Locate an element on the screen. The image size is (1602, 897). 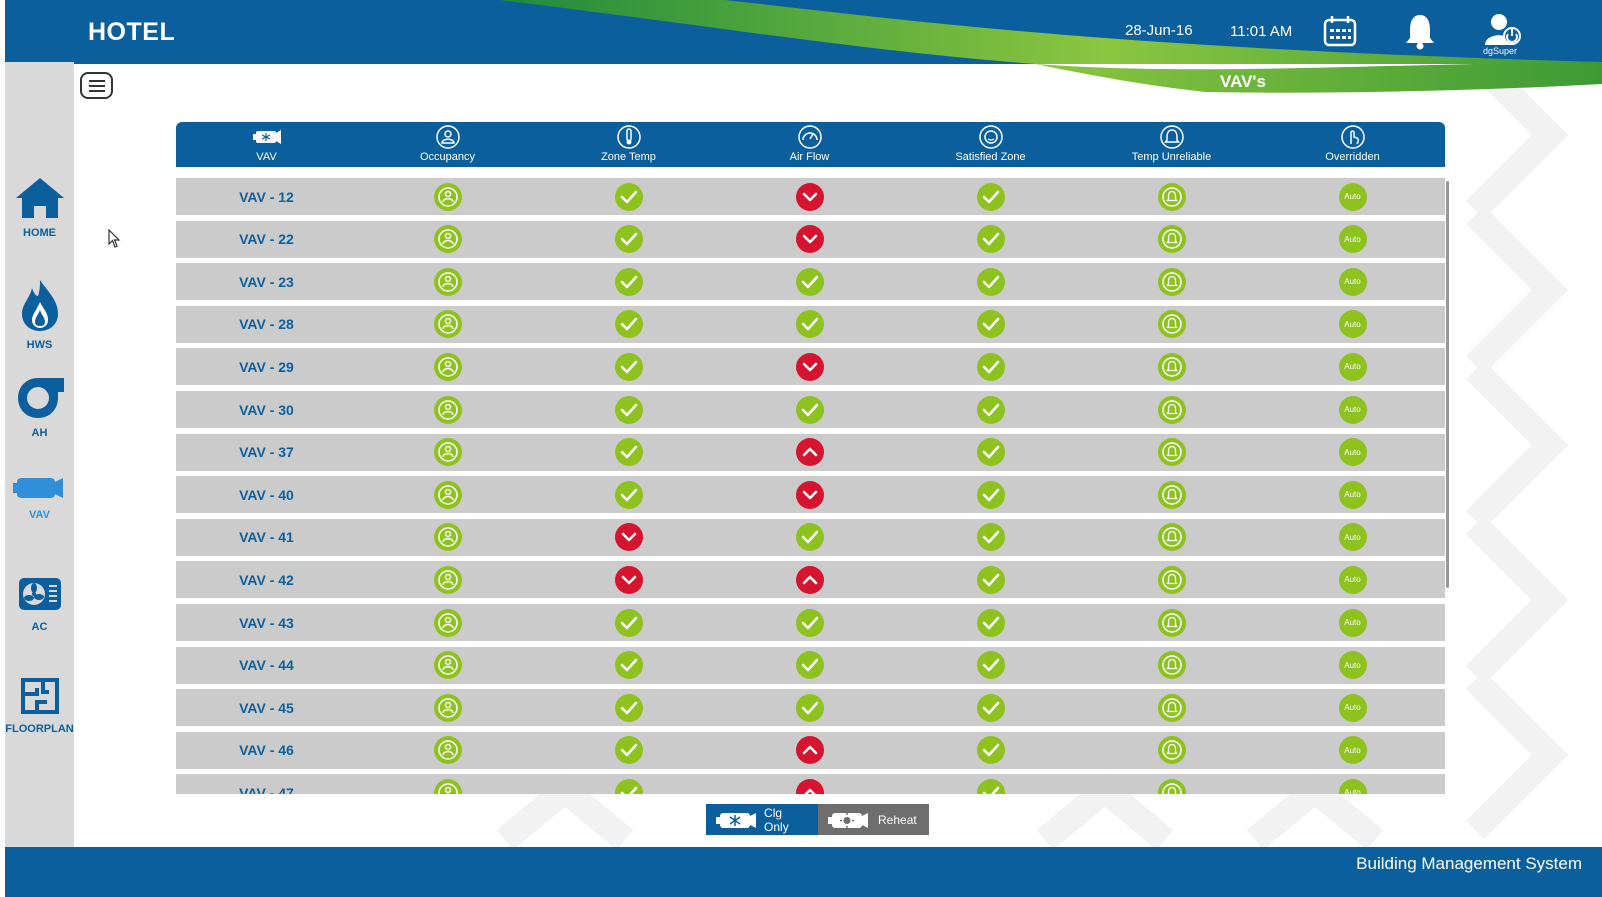
vav-name: VAV - 23 is located at coordinates (266, 281).